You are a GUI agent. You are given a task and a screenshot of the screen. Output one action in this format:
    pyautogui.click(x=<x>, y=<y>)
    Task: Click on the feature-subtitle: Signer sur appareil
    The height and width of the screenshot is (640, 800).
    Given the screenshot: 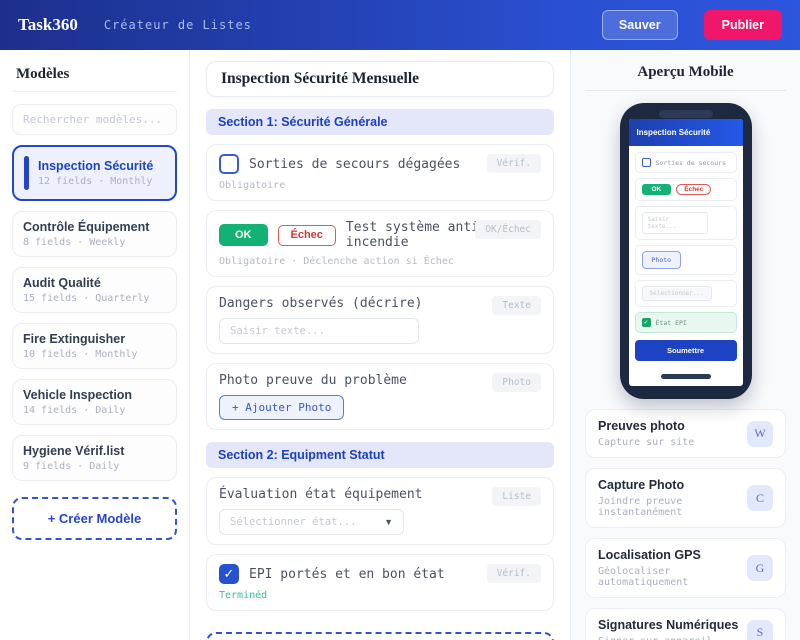 What is the action you would take?
    pyautogui.click(x=672, y=638)
    